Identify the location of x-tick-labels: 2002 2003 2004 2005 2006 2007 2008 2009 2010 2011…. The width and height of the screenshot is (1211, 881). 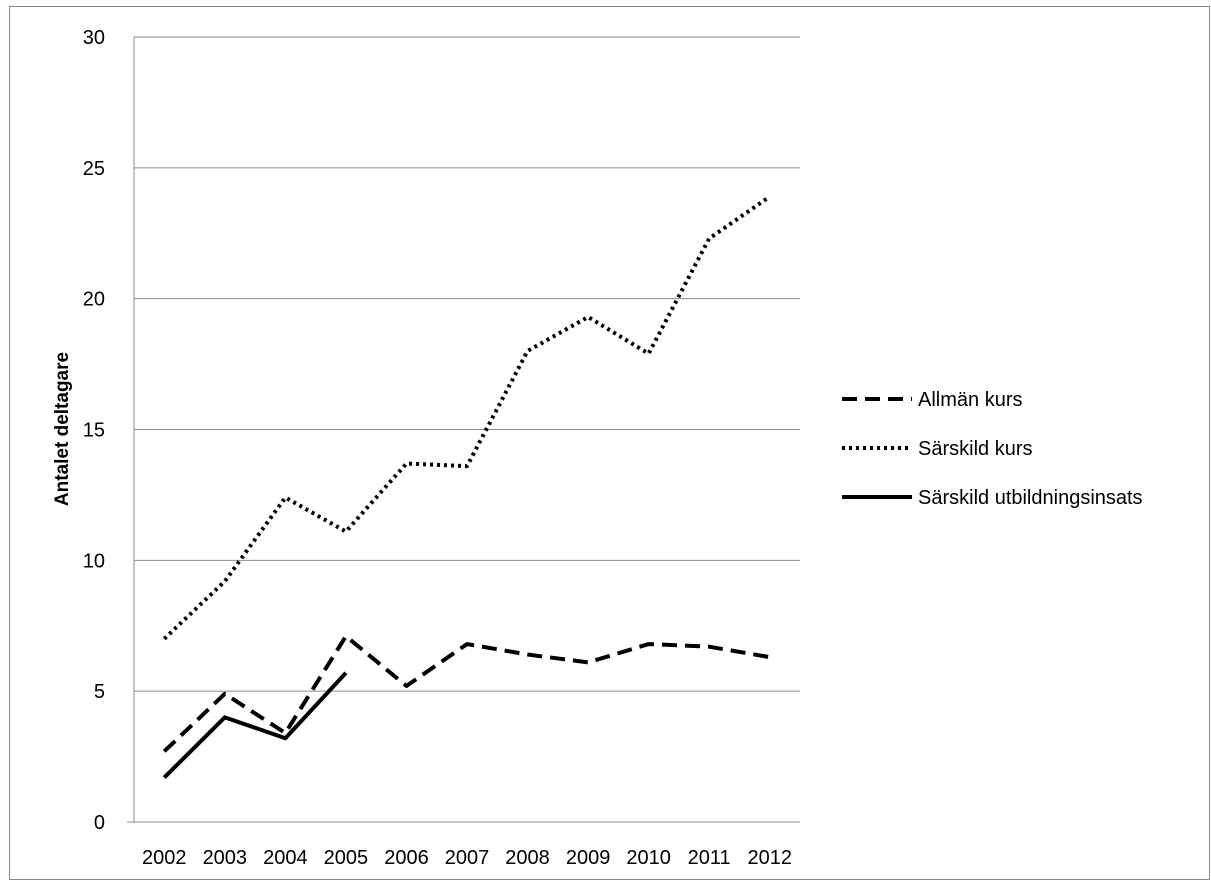
(467, 858).